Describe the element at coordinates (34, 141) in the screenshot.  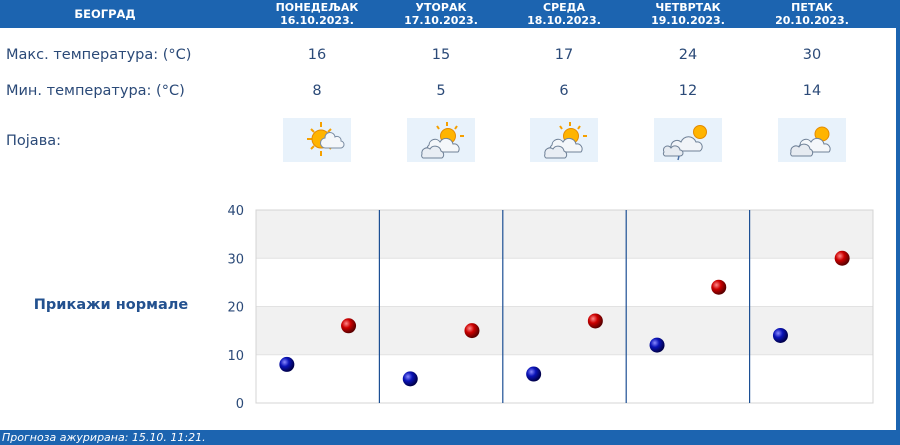
I see `phenomenon-label: Појава:` at that location.